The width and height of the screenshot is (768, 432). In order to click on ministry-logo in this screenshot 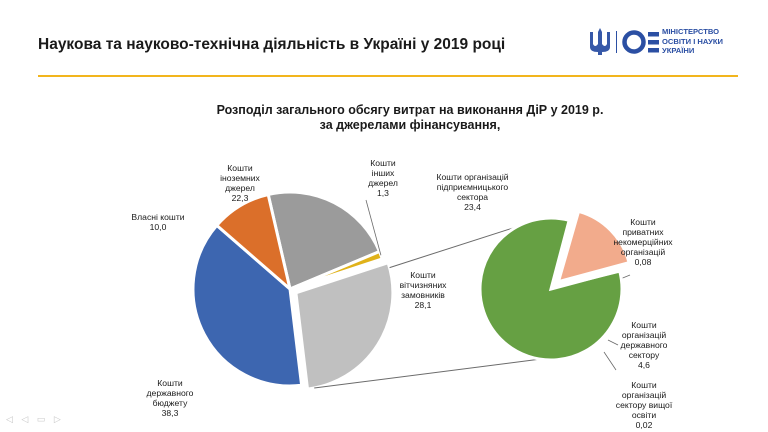, I will do `click(624, 41)`.